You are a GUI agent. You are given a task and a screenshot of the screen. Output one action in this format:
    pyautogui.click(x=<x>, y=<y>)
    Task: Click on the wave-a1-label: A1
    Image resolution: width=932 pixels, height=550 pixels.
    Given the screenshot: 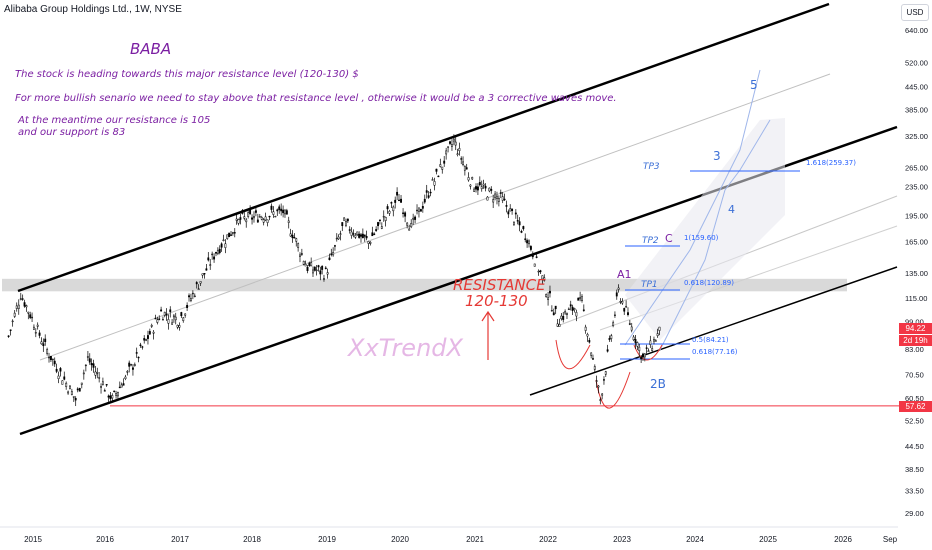 What is the action you would take?
    pyautogui.click(x=624, y=274)
    